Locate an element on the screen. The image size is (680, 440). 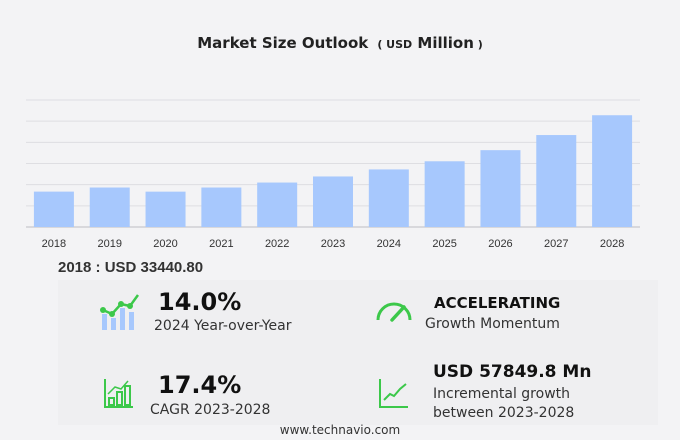
bar-2025 is located at coordinates (444, 194).